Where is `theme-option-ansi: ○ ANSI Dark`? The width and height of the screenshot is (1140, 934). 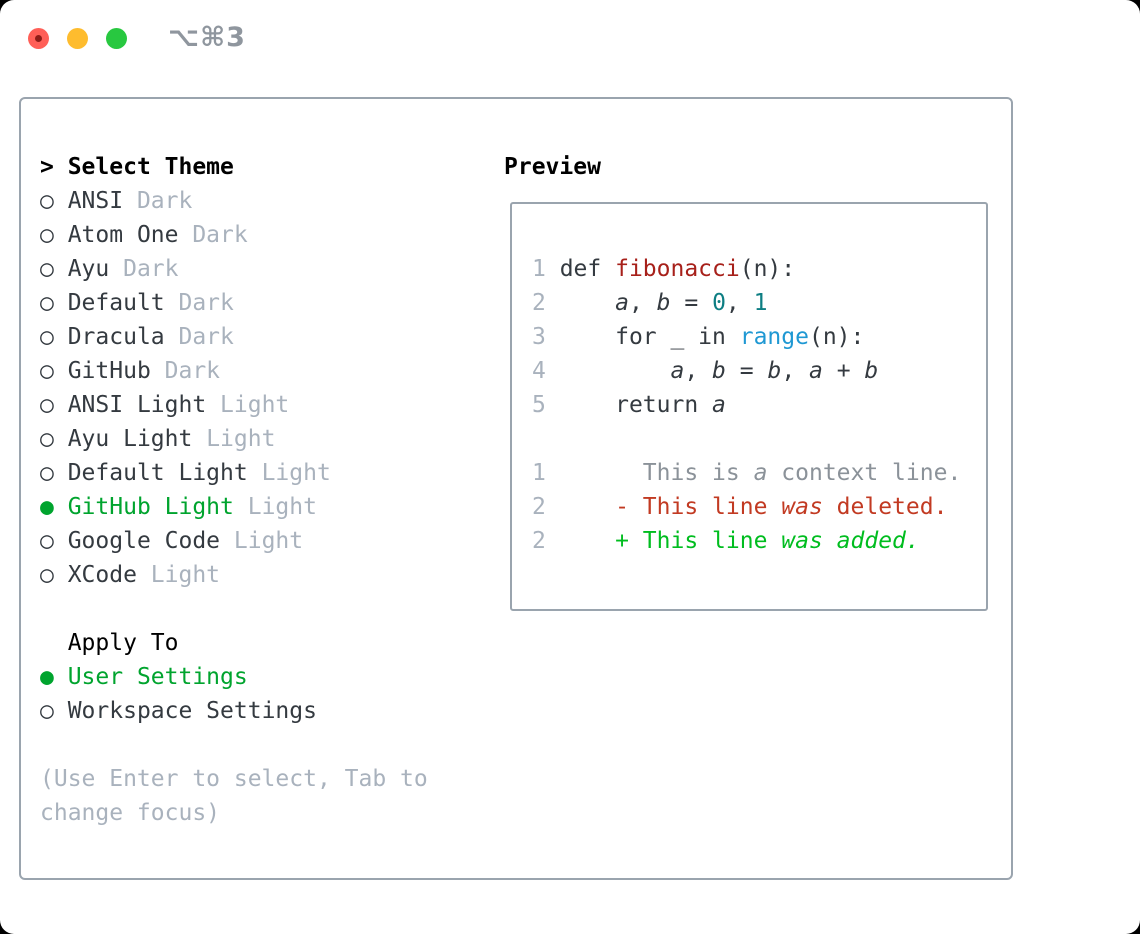
theme-option-ansi: ○ ANSI Dark is located at coordinates (234, 201).